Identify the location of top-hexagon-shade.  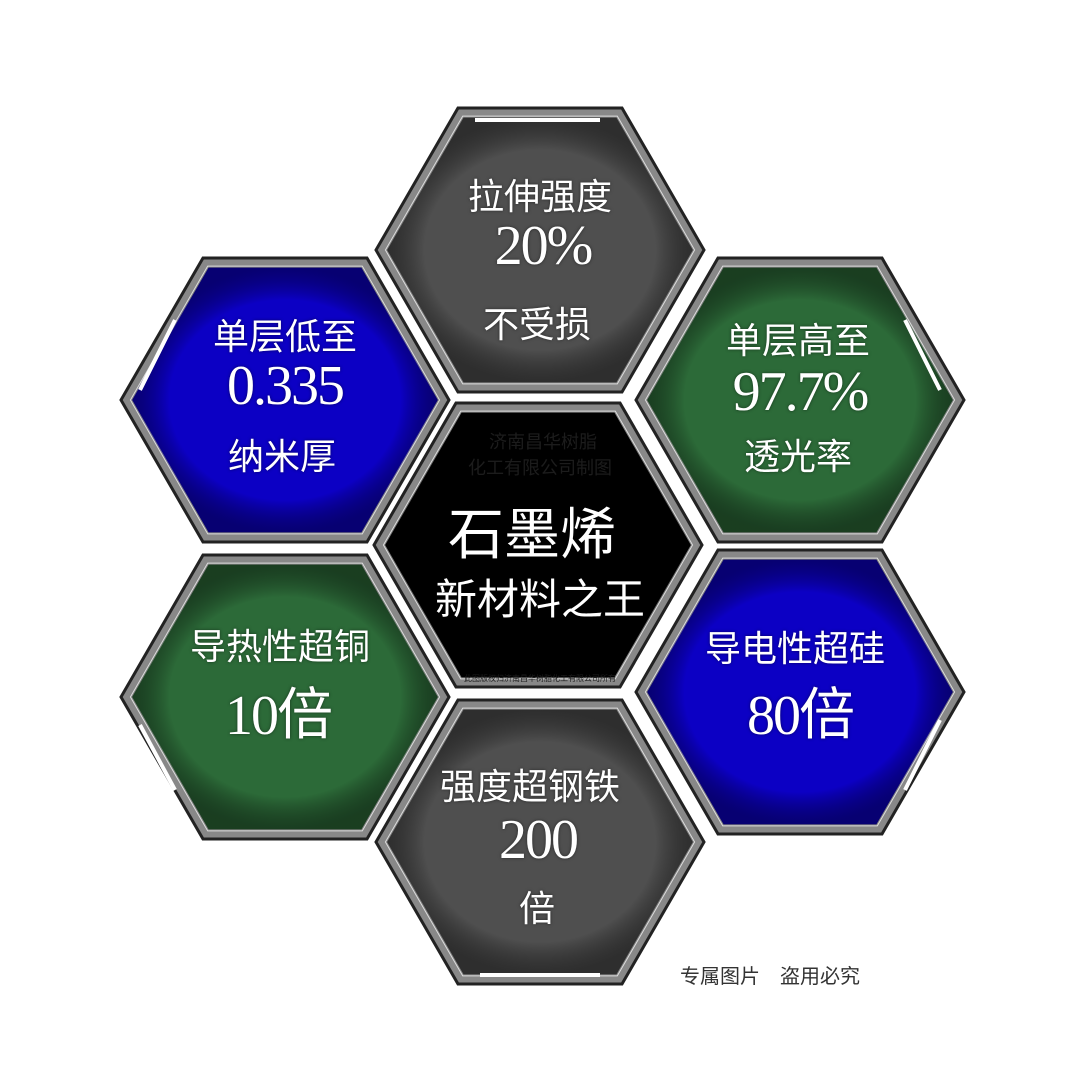
(540, 250).